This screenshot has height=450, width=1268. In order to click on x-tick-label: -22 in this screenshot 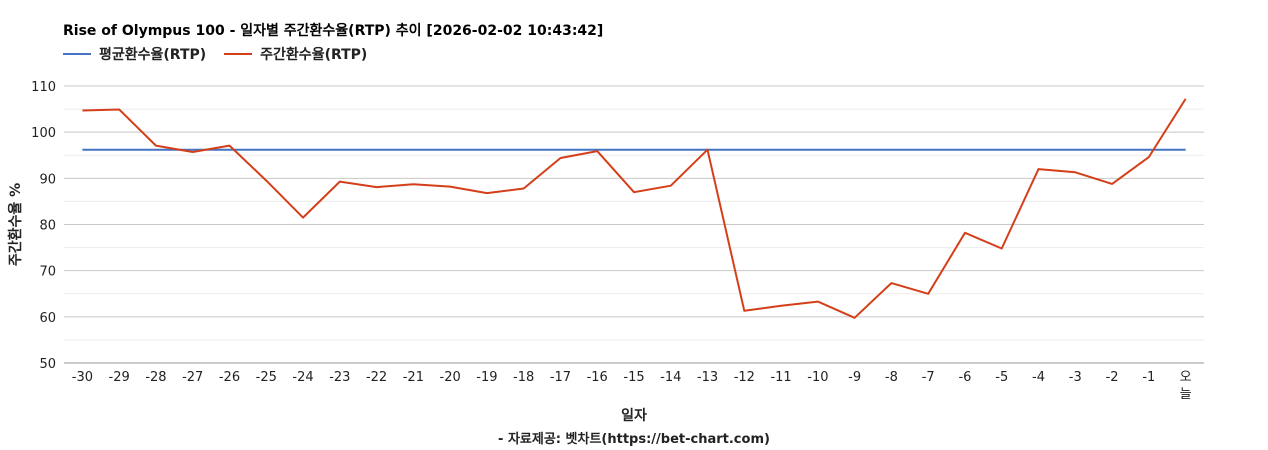, I will do `click(376, 377)`.